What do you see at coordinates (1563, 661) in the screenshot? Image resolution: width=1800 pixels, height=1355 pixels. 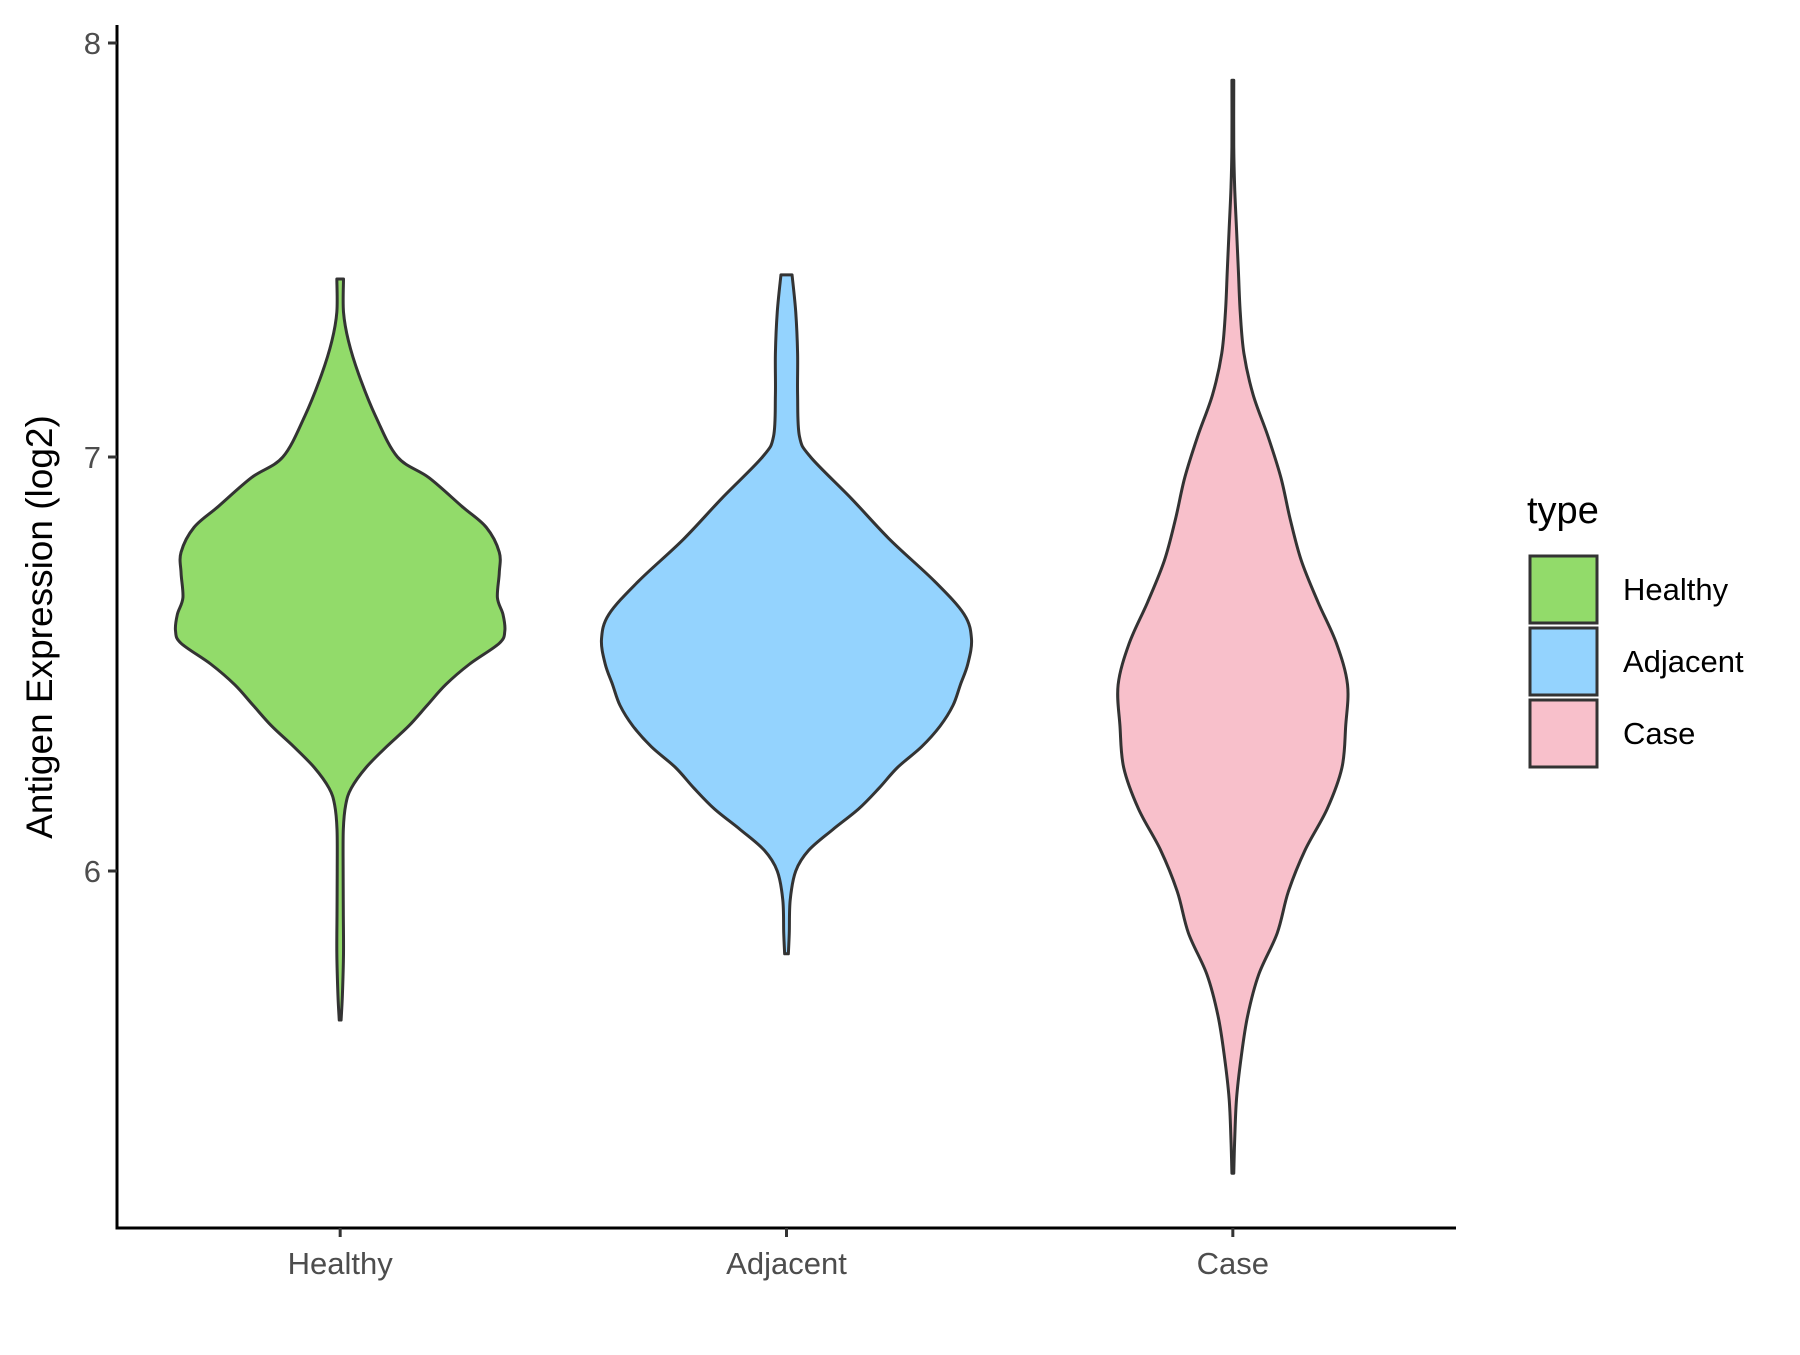 I see `legend-swatch-adjacent` at bounding box center [1563, 661].